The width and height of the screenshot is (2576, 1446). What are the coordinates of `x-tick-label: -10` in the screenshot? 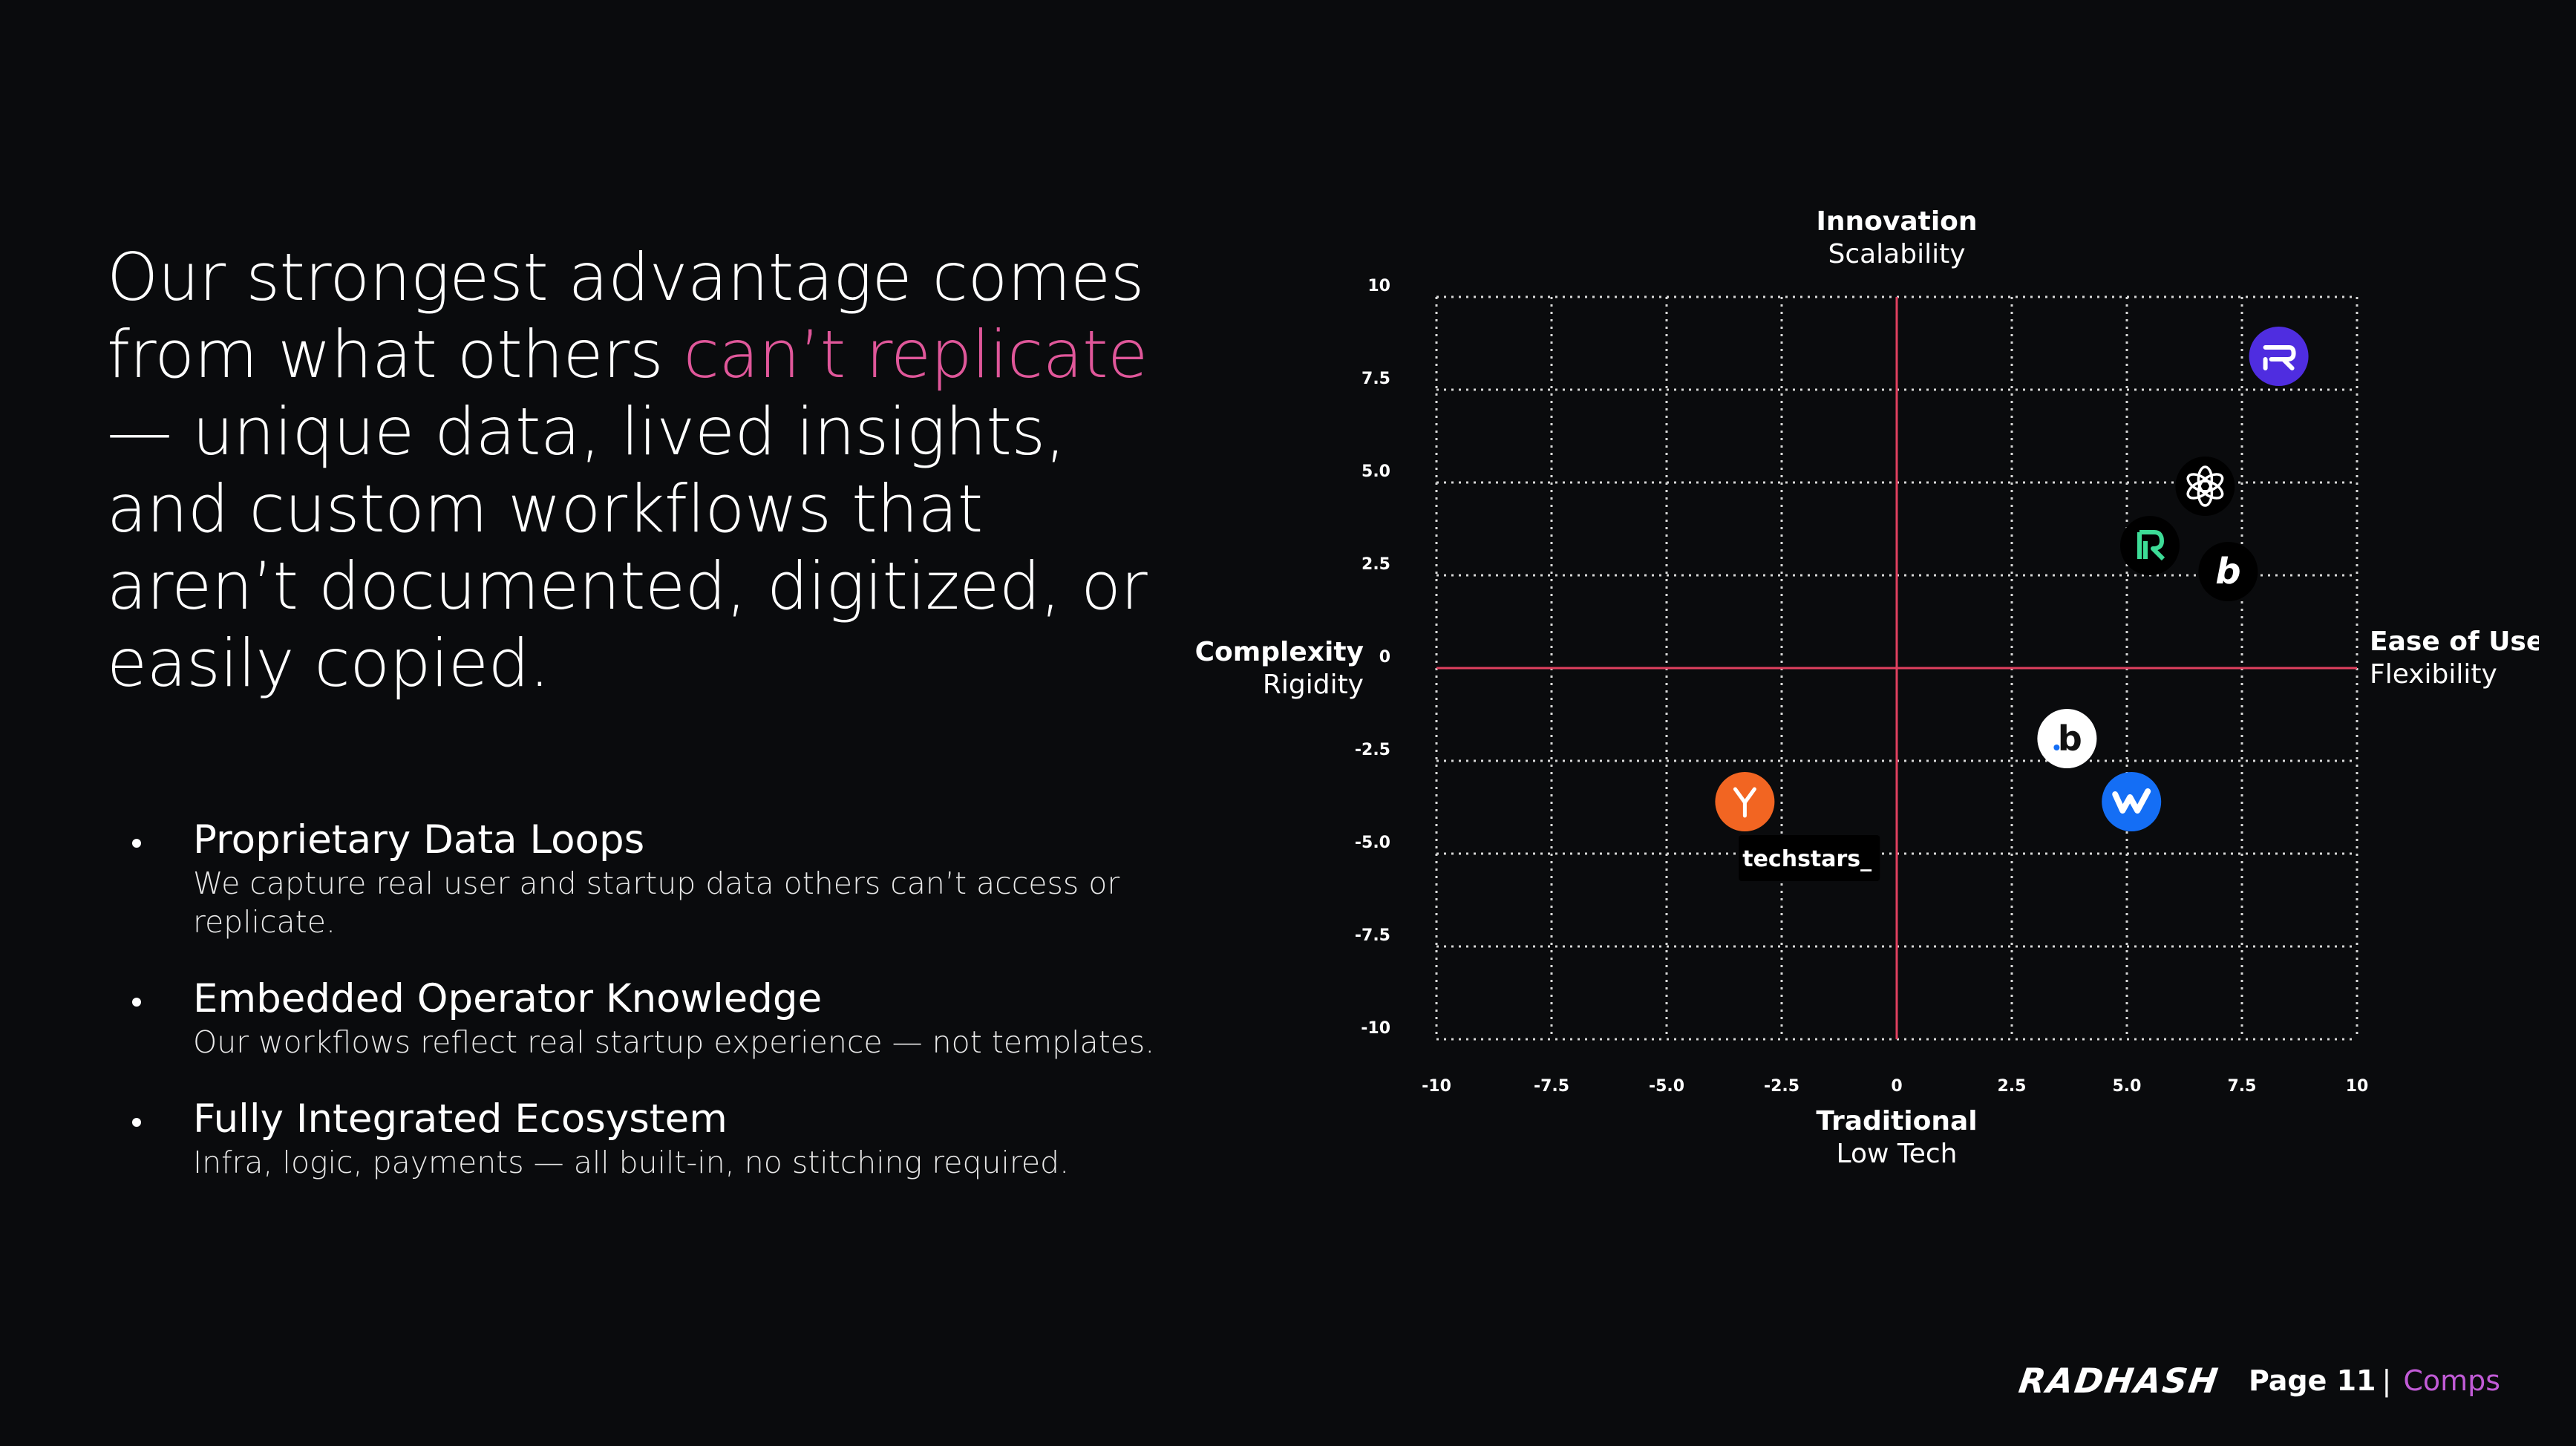 It's located at (1436, 1087).